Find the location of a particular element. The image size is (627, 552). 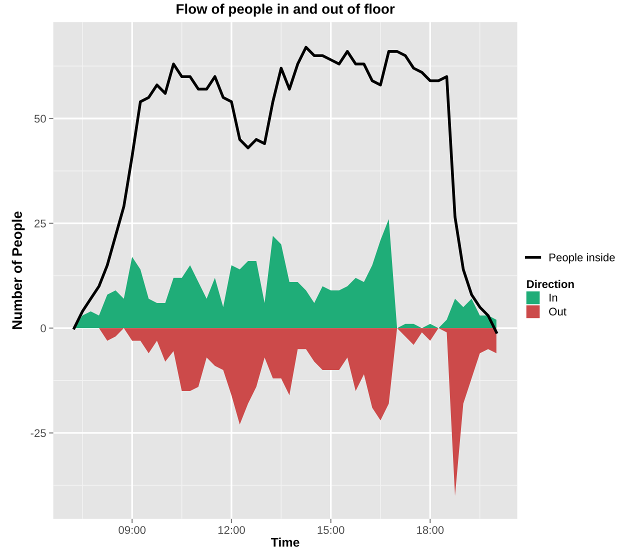

legend-label: People inside is located at coordinates (582, 258).